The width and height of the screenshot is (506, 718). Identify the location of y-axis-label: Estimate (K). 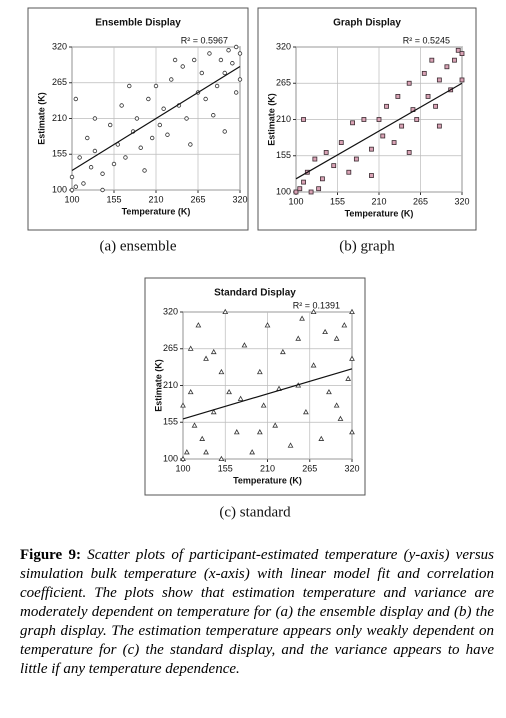
(158, 385).